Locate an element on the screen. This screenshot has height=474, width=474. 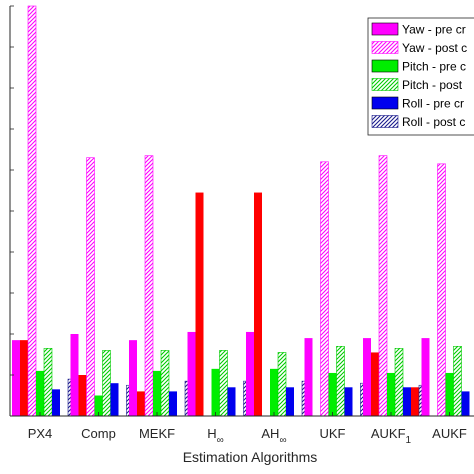
x-tick-label: AUKF is located at coordinates (449, 433).